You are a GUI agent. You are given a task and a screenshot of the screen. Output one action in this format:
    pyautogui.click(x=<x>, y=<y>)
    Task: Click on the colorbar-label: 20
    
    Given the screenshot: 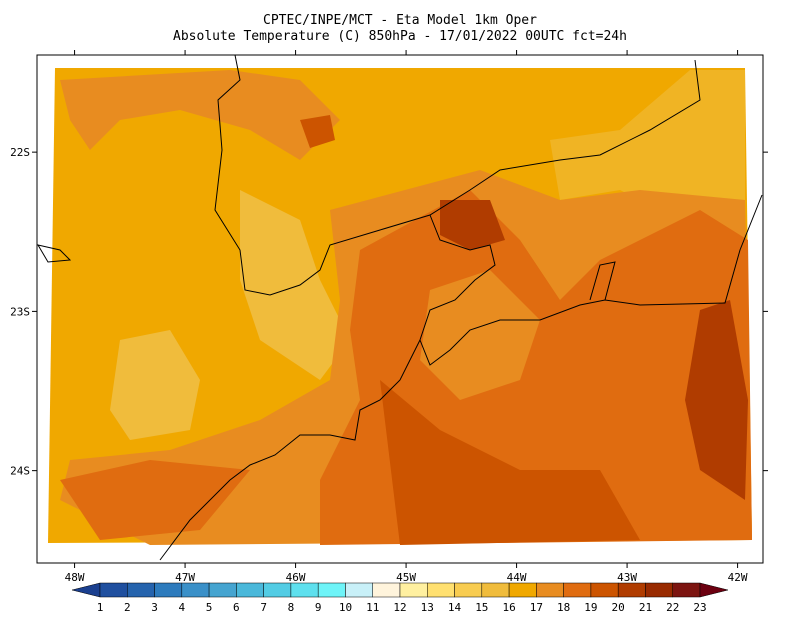 What is the action you would take?
    pyautogui.click(x=618, y=607)
    